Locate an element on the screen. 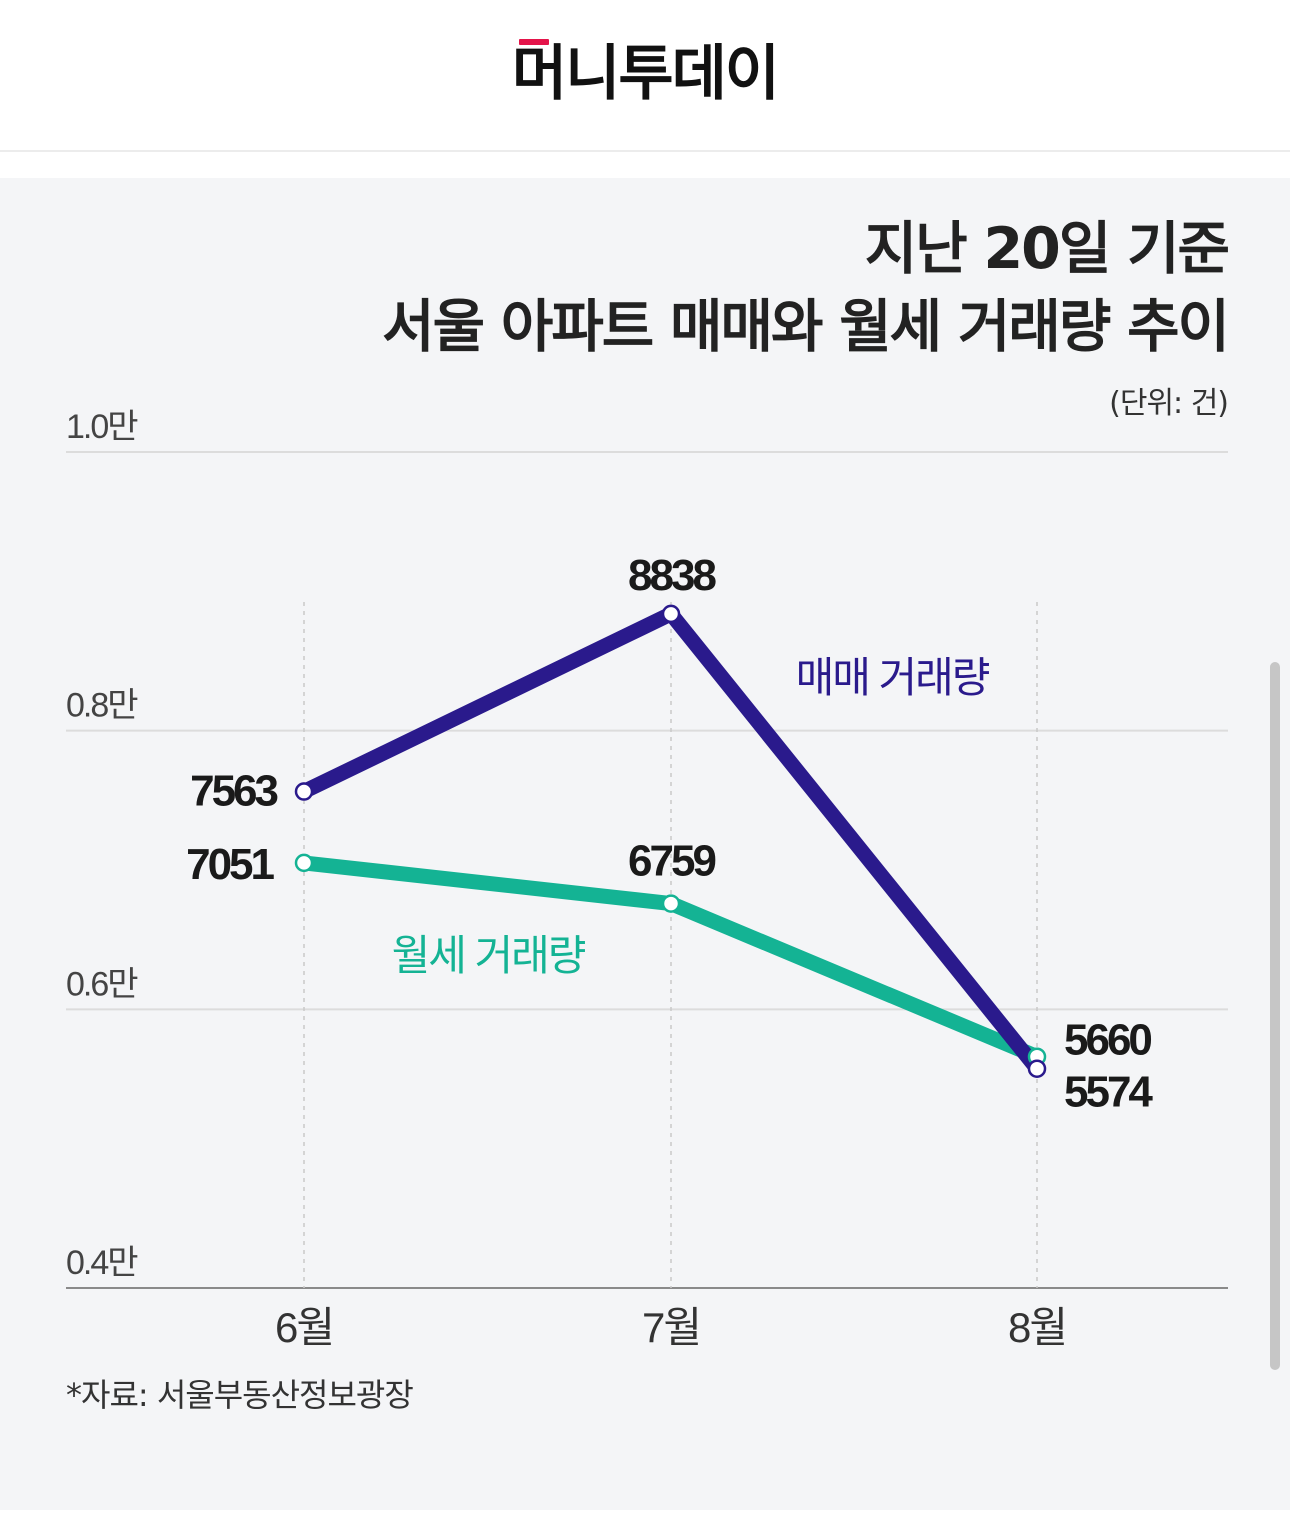 The width and height of the screenshot is (1290, 1513). data-label: 8838 is located at coordinates (672, 575).